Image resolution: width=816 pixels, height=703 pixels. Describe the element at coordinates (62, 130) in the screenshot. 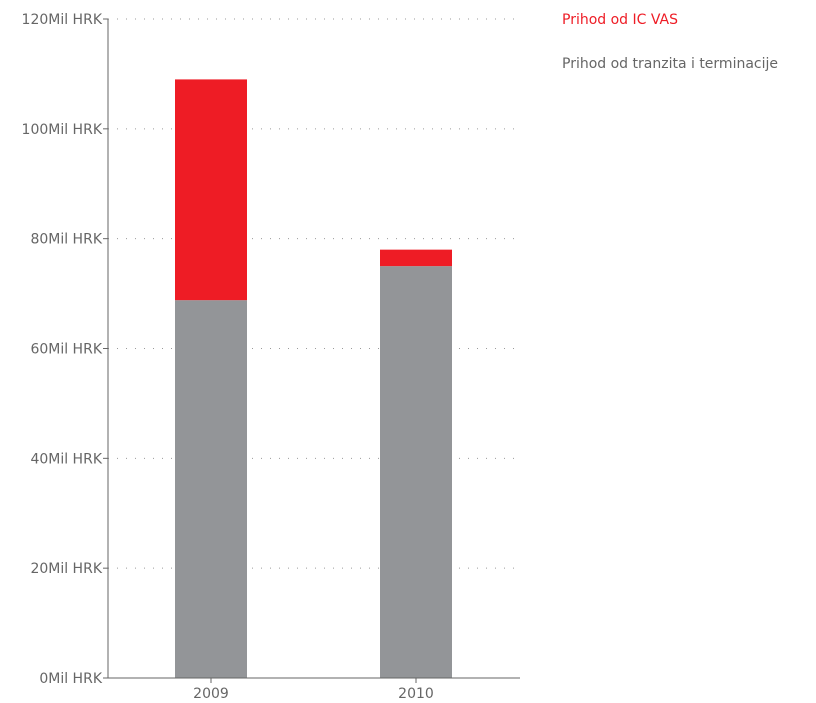

I see `y-tick-label: 100Mil HRK` at that location.